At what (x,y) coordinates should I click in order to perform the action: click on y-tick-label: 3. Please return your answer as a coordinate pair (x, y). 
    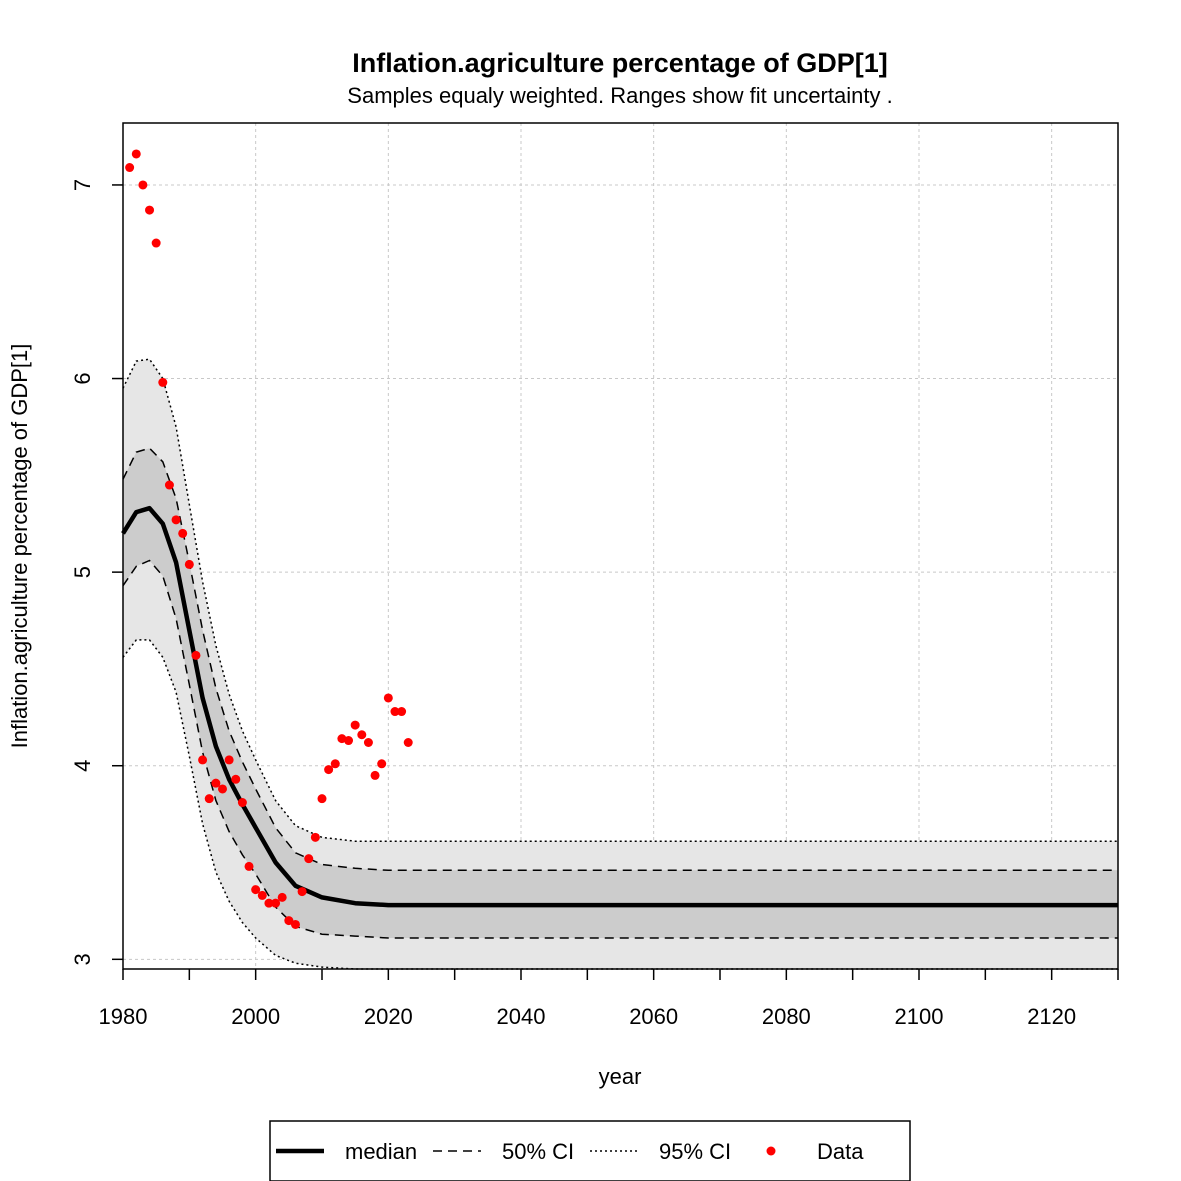
    Looking at the image, I should click on (82, 959).